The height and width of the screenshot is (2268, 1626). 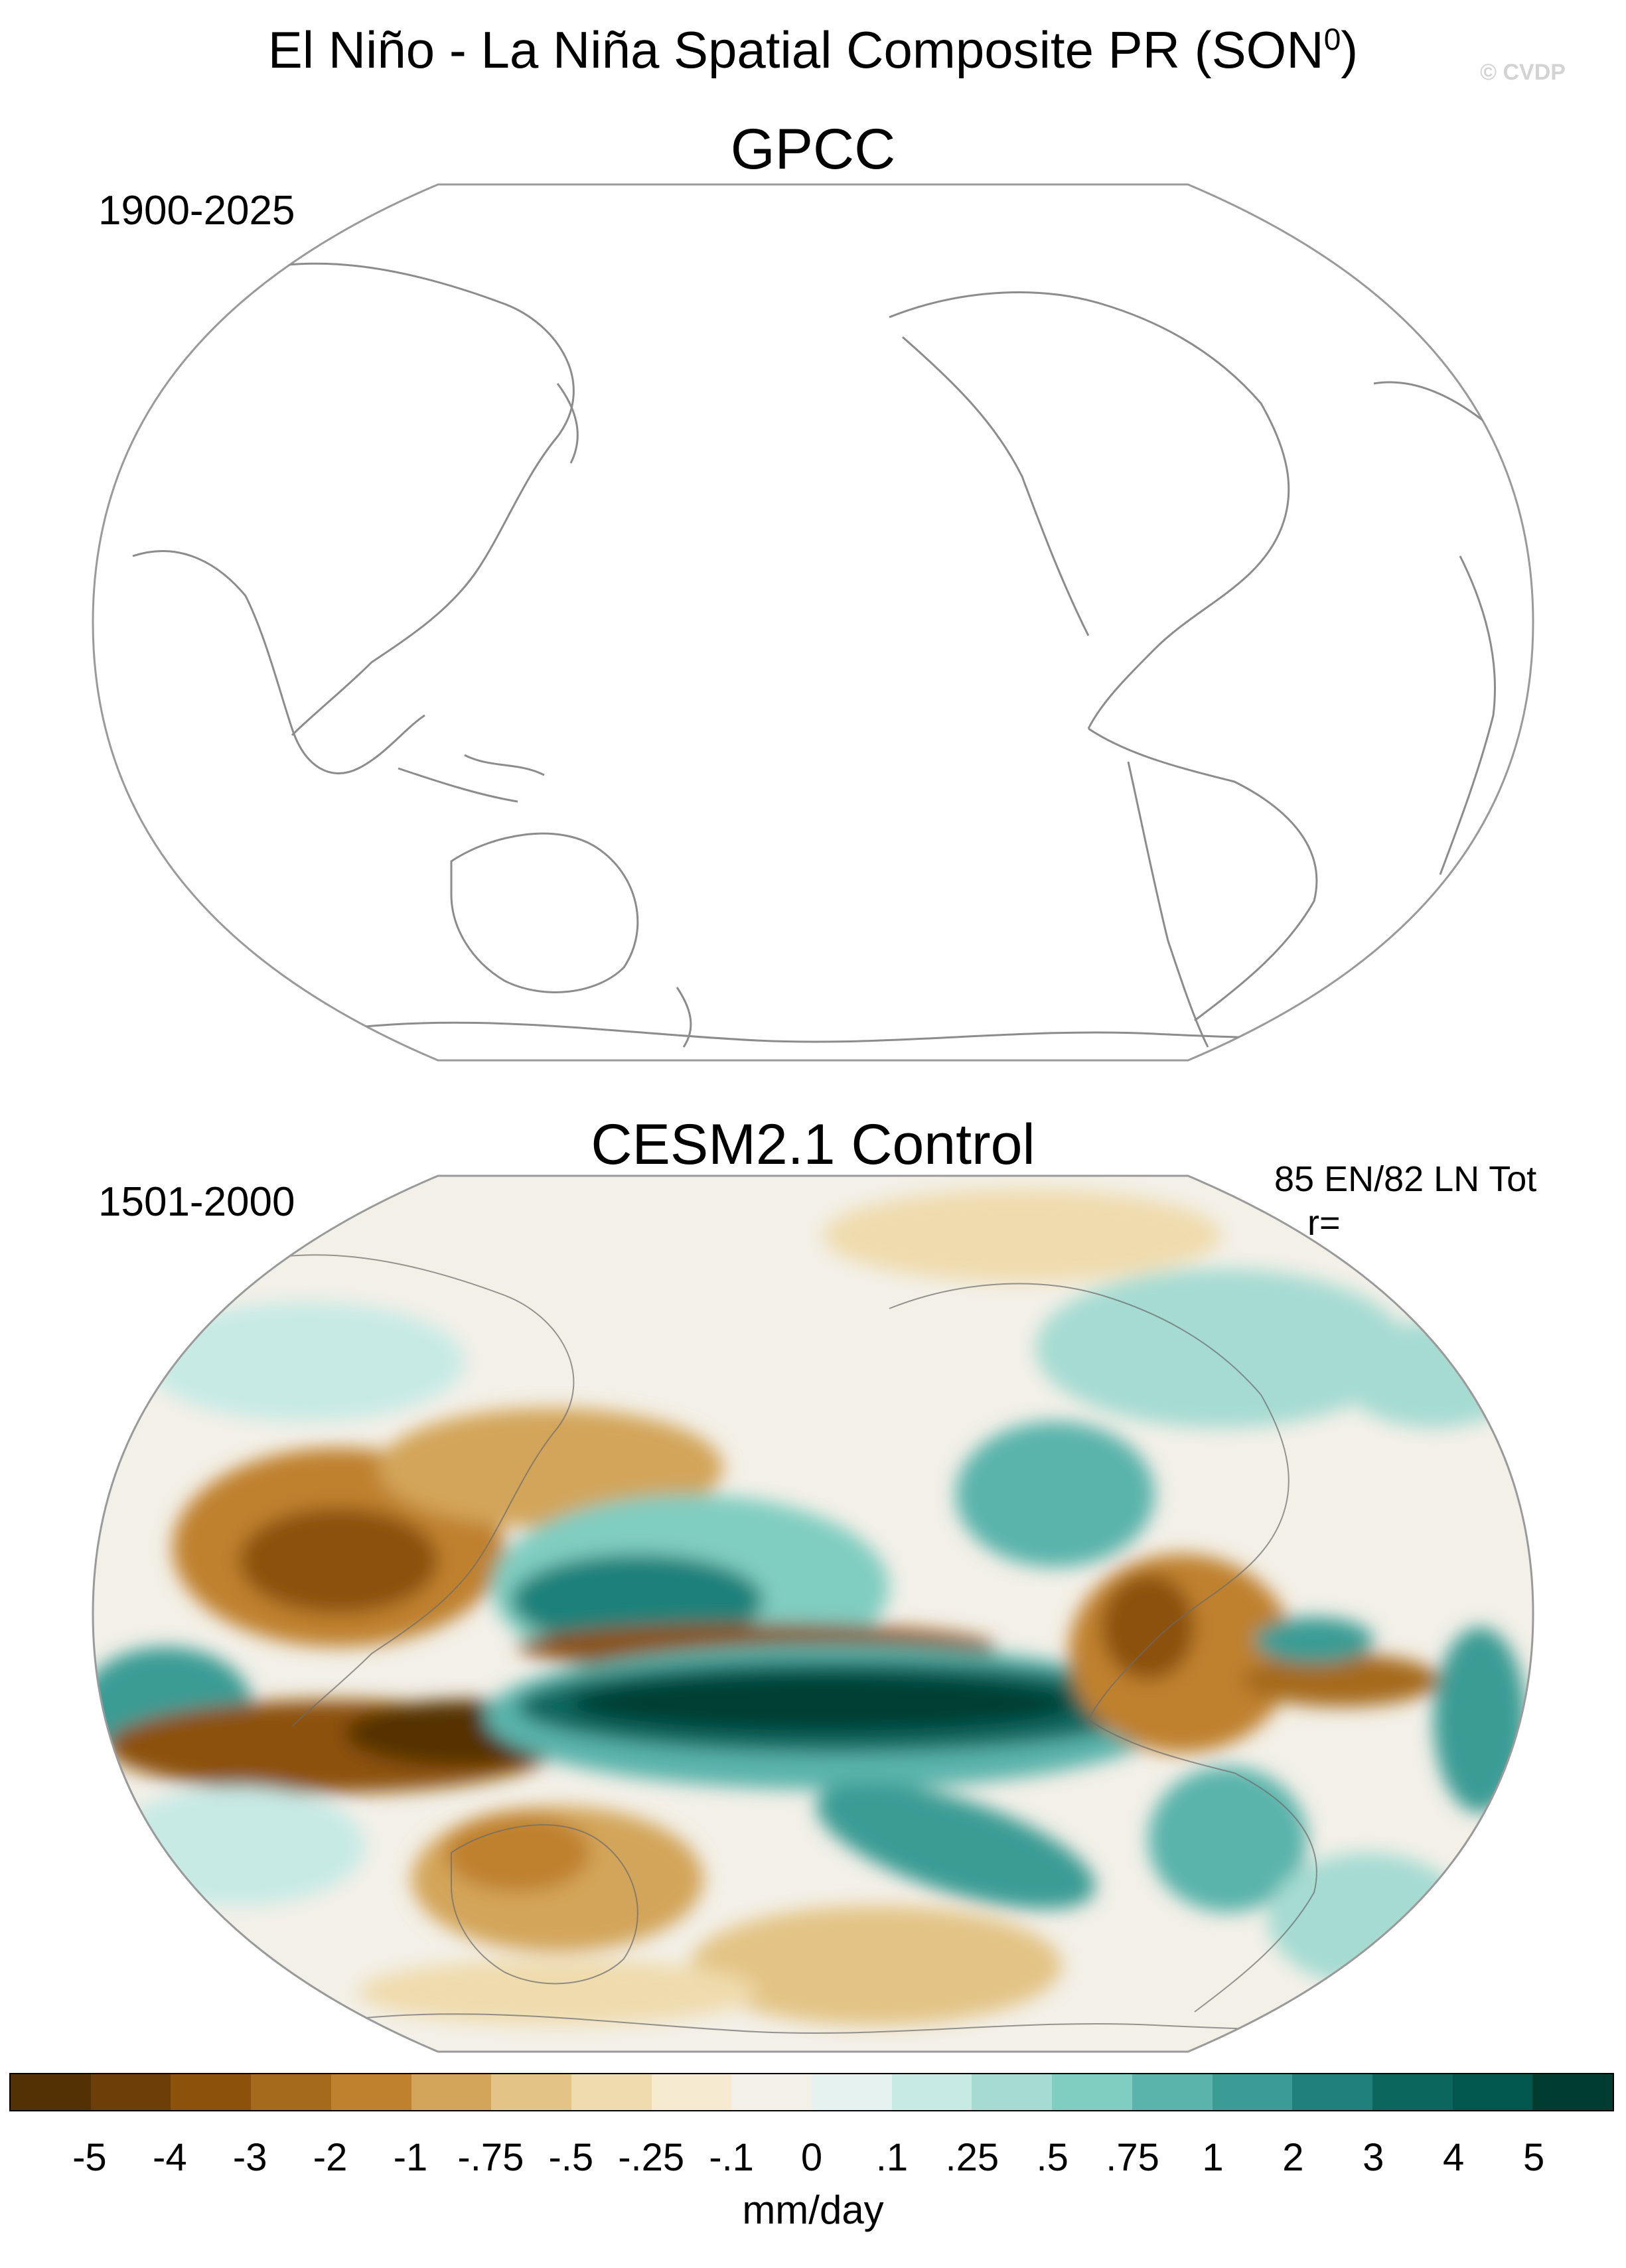 I want to click on colorbar-tick-label: -1, so click(x=410, y=2157).